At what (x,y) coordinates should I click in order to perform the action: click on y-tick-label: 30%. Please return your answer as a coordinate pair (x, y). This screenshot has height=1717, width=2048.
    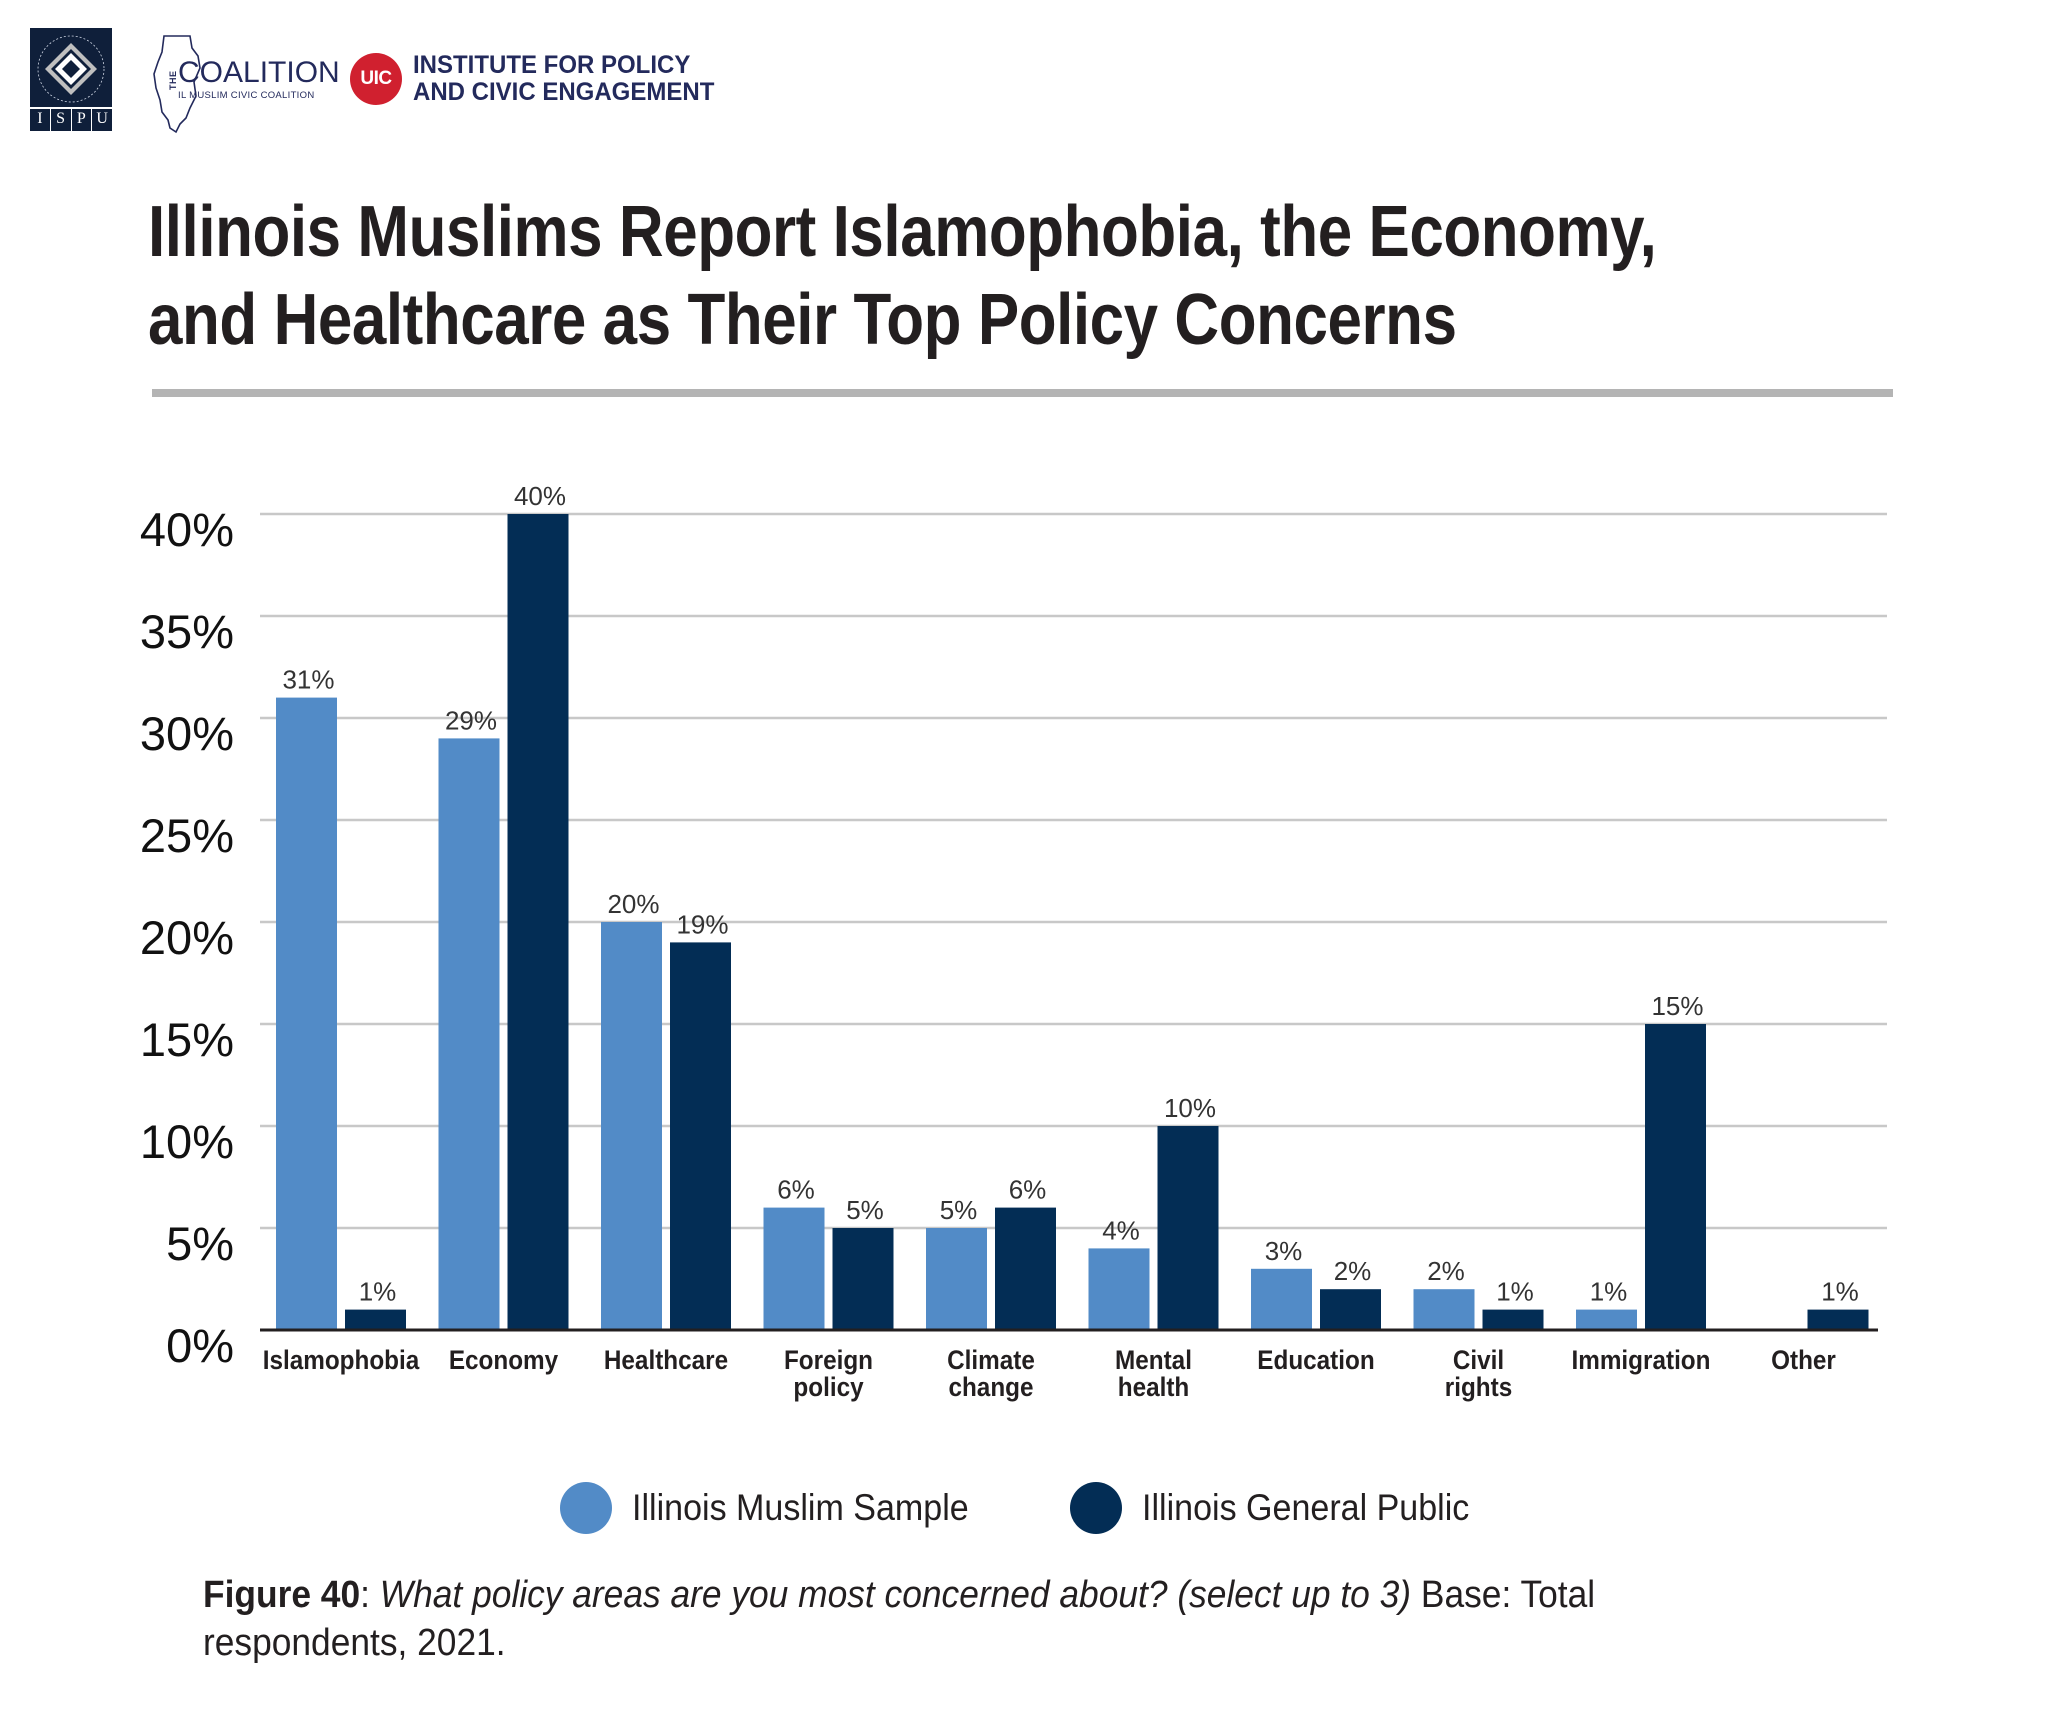
    Looking at the image, I should click on (187, 733).